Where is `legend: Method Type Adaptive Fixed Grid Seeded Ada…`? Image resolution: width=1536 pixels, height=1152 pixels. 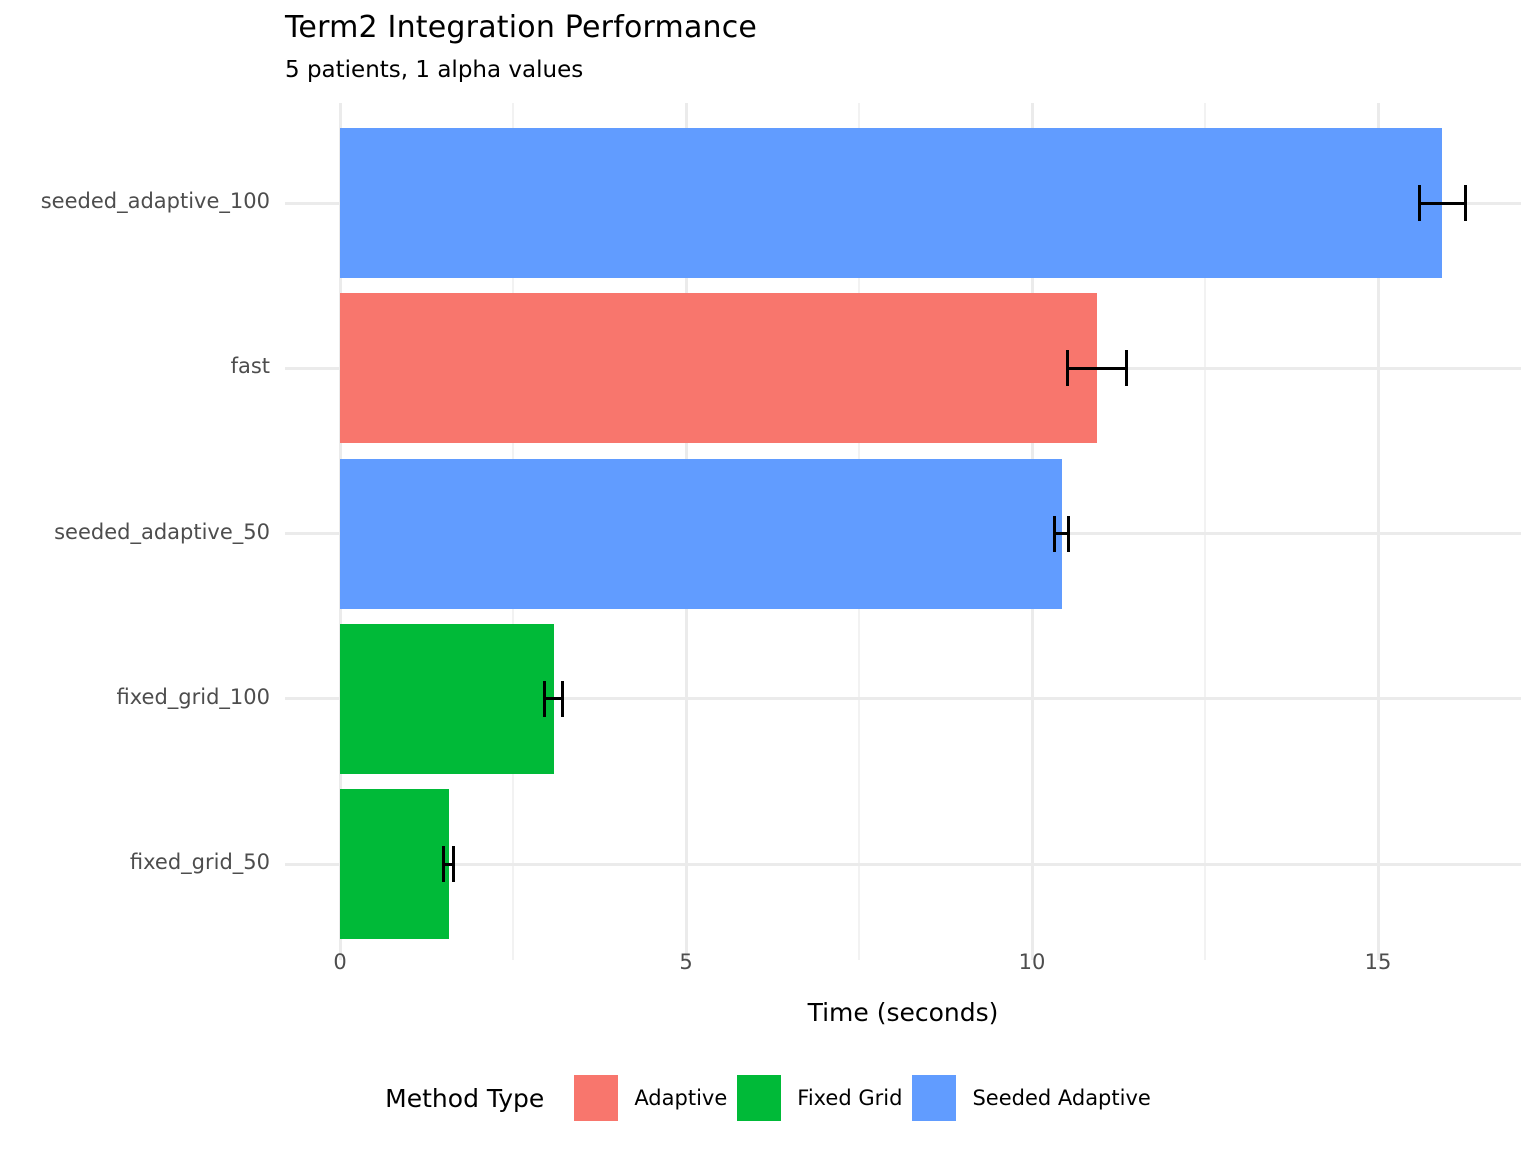
legend: Method Type Adaptive Fixed Grid Seeded Ada… is located at coordinates (768, 1098).